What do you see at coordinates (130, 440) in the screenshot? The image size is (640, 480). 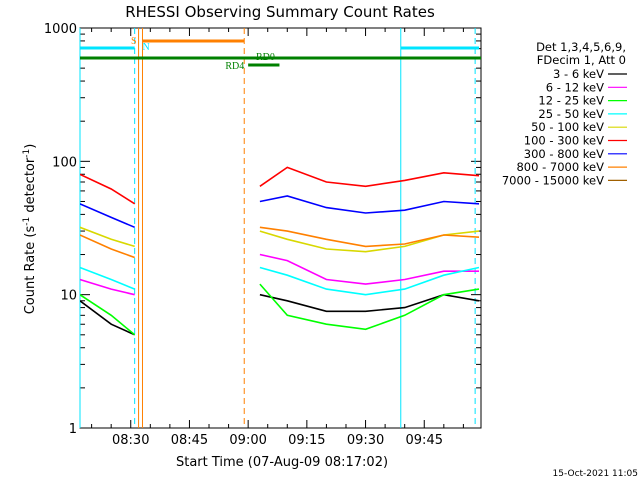 I see `x-tick-label: 08:30` at bounding box center [130, 440].